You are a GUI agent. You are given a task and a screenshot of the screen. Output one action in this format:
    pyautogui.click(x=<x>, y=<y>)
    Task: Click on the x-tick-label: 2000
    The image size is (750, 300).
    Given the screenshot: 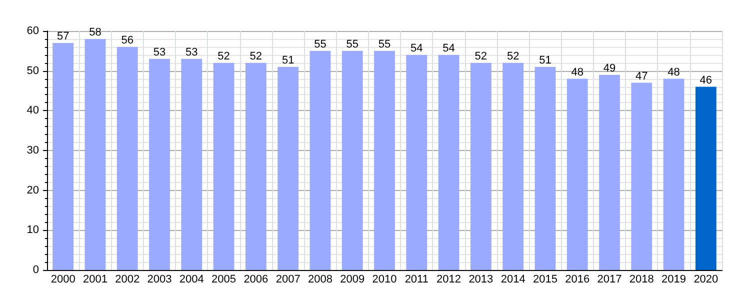 What is the action you would take?
    pyautogui.click(x=63, y=280)
    